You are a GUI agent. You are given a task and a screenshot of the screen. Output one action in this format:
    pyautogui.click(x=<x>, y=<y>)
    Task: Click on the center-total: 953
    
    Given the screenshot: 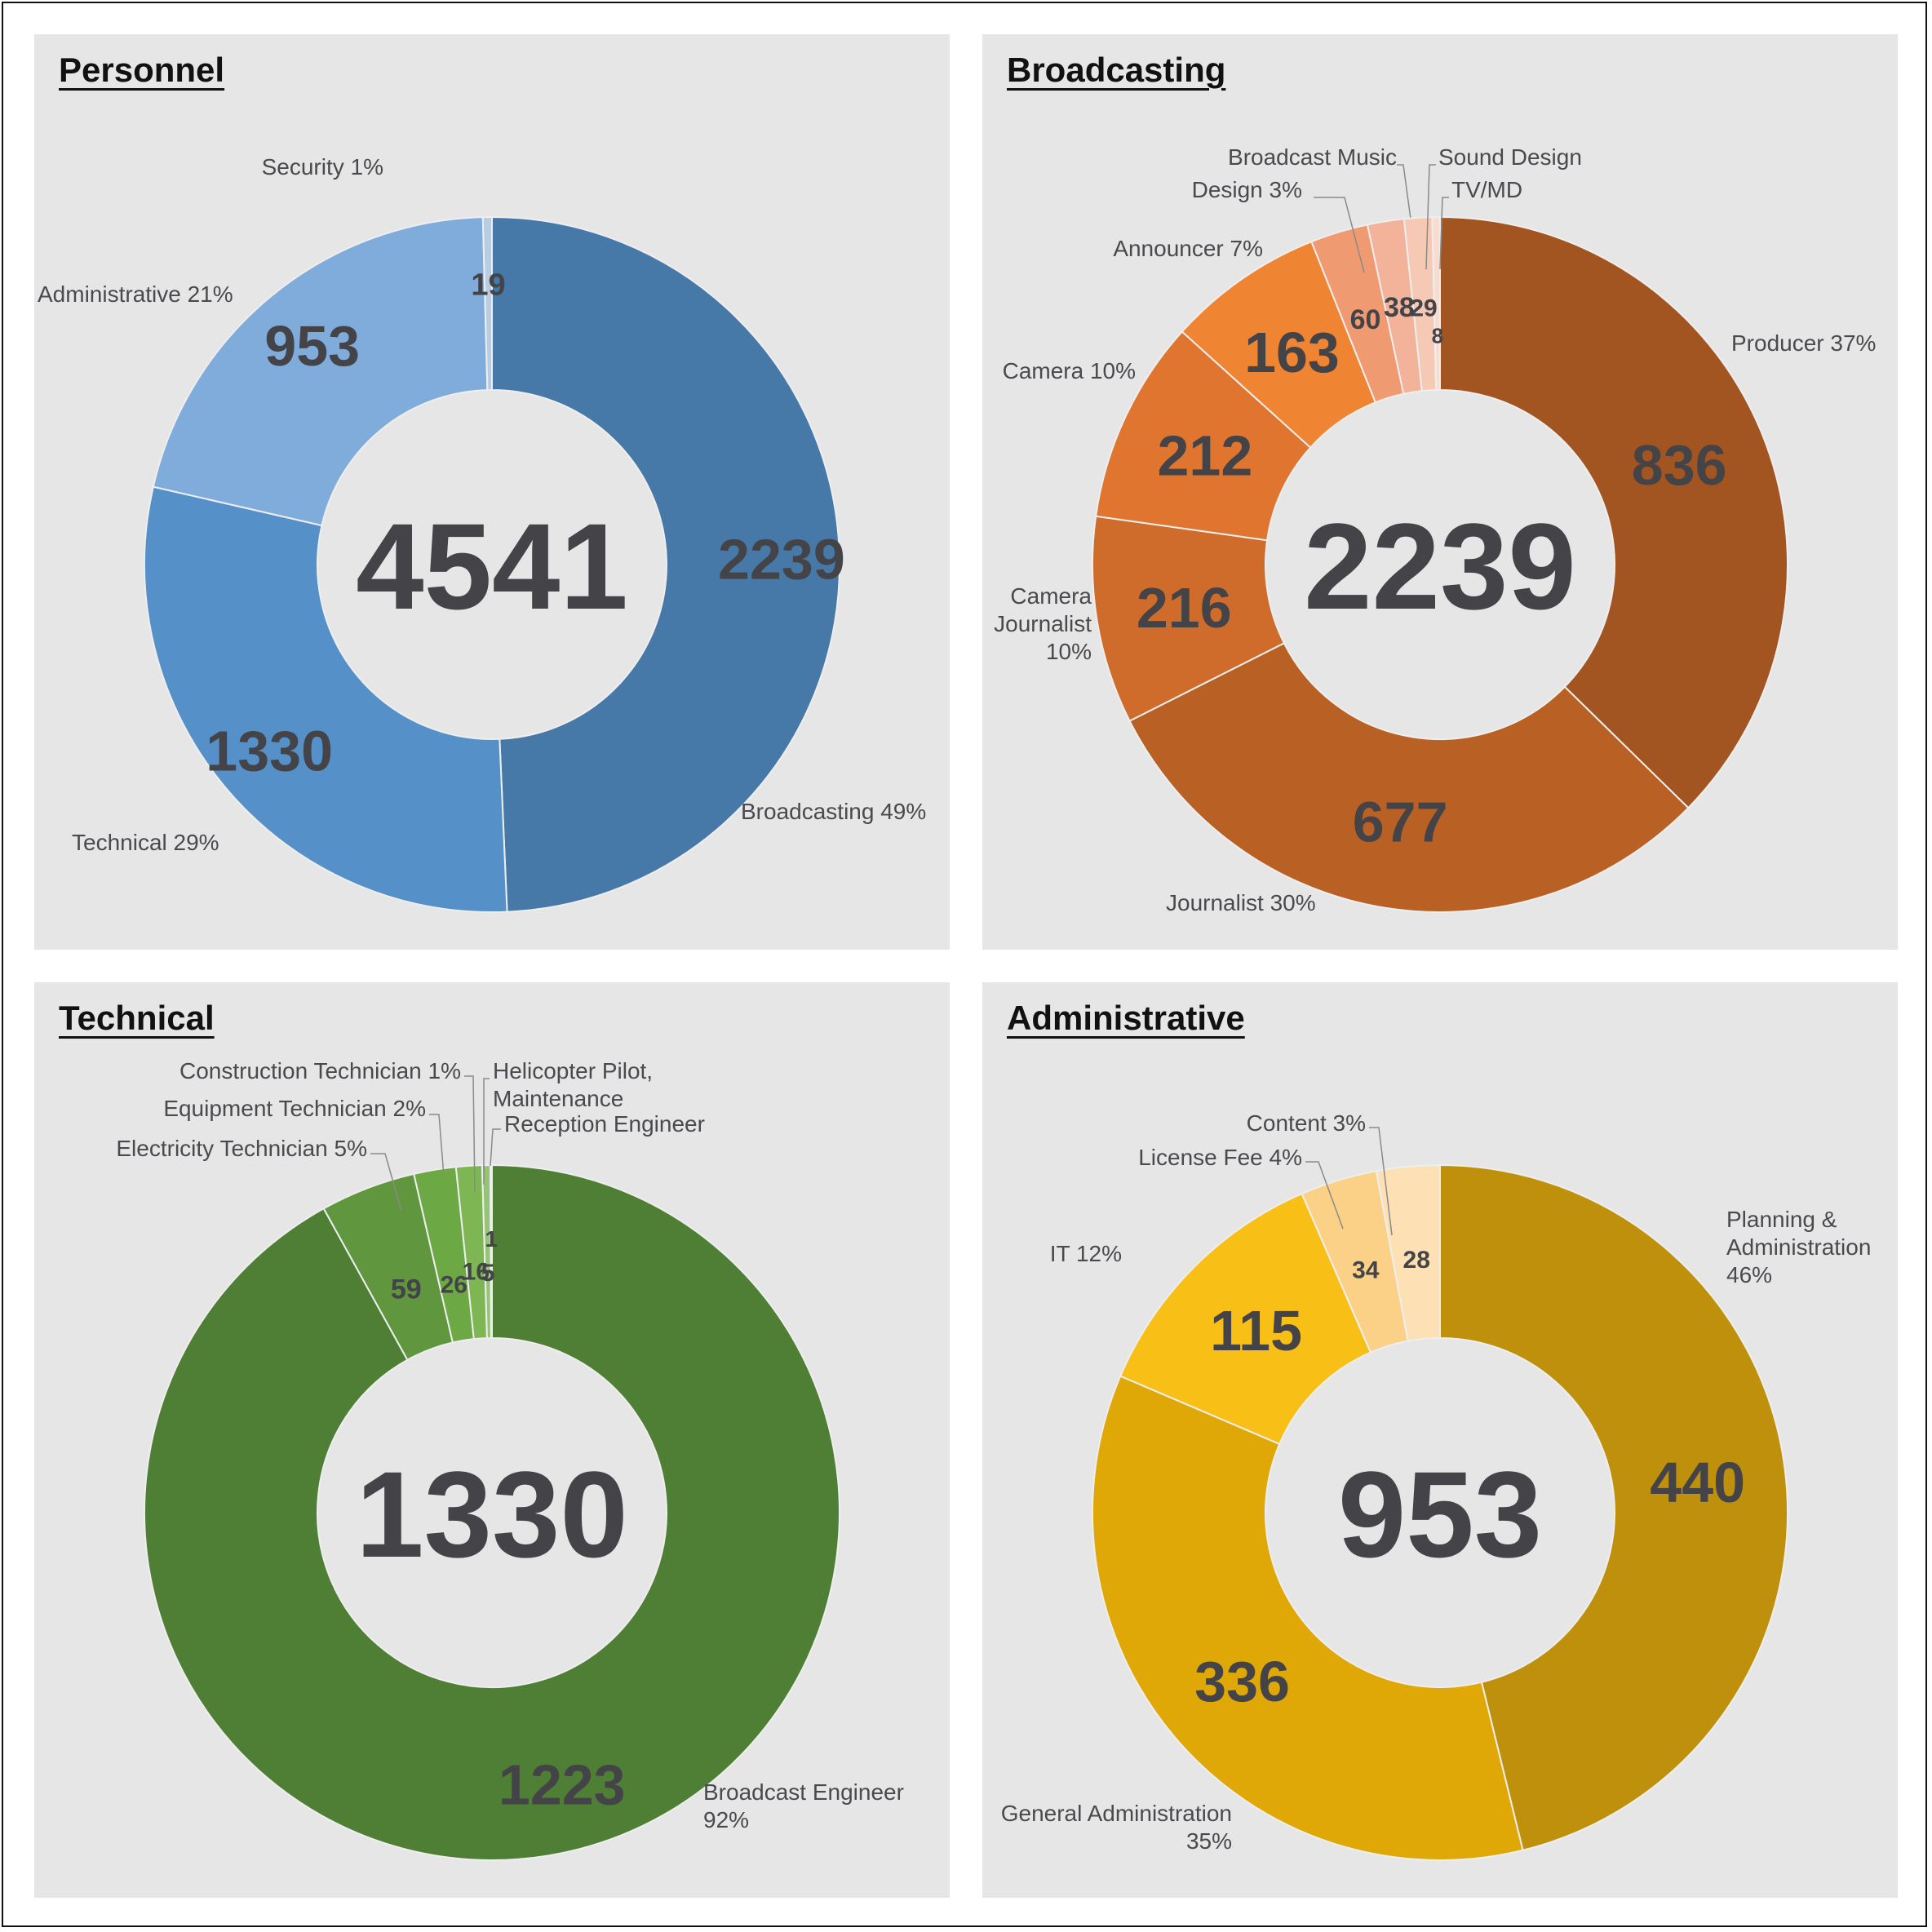 What is the action you would take?
    pyautogui.click(x=1440, y=1515)
    